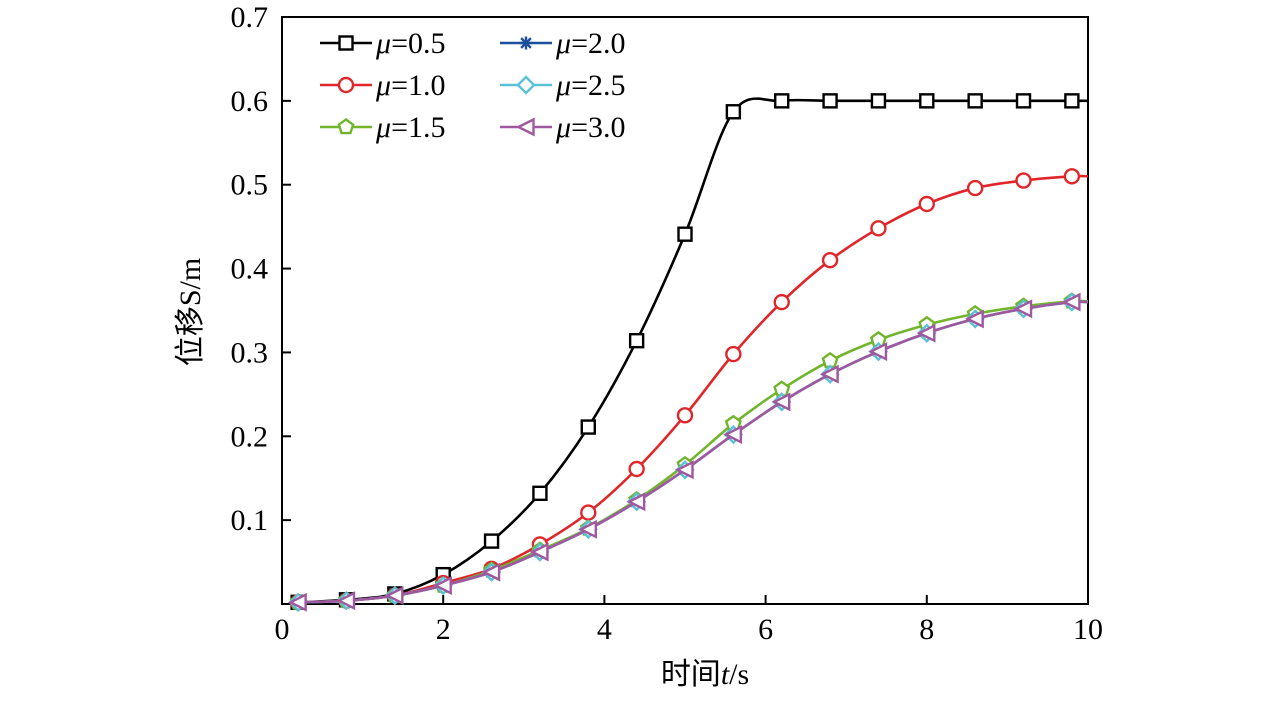 This screenshot has height=702, width=1276. I want to click on x-tick-label: 10, so click(1088, 629).